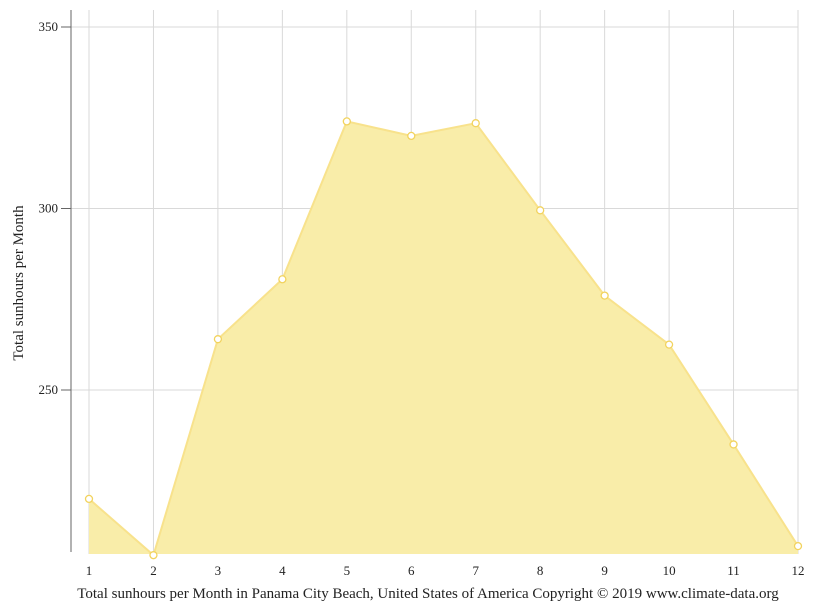 The height and width of the screenshot is (616, 815). I want to click on x-tick-label-6: 6, so click(411, 570).